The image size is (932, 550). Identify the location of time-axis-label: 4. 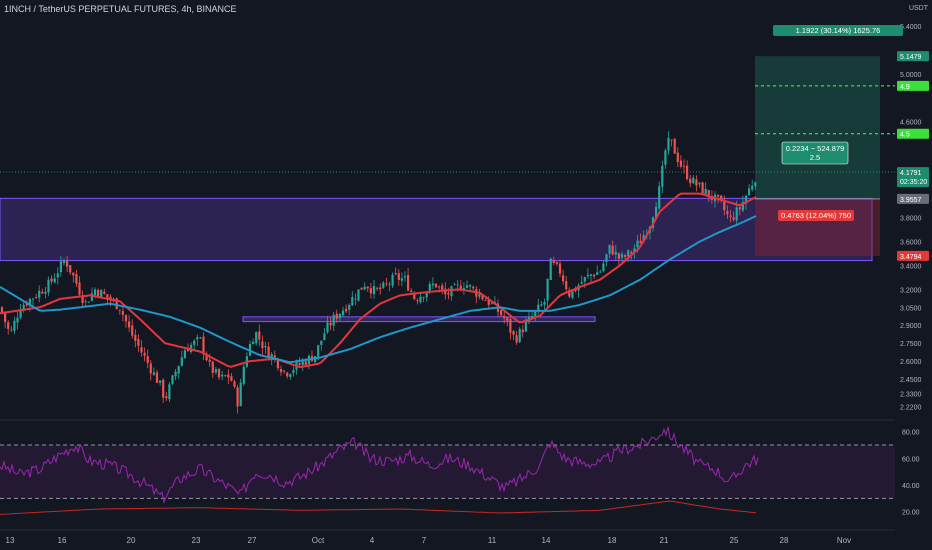
(372, 540).